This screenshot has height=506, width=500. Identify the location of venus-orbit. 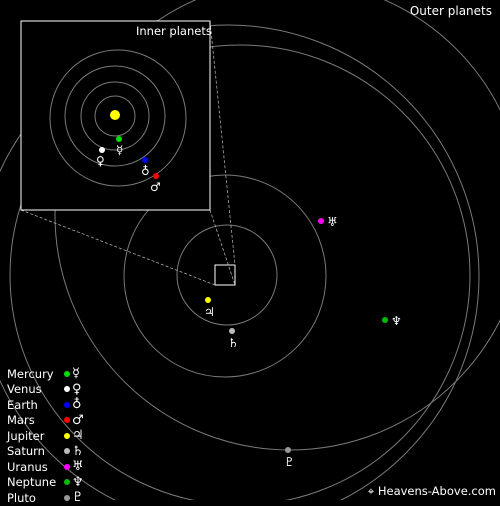
(115, 116).